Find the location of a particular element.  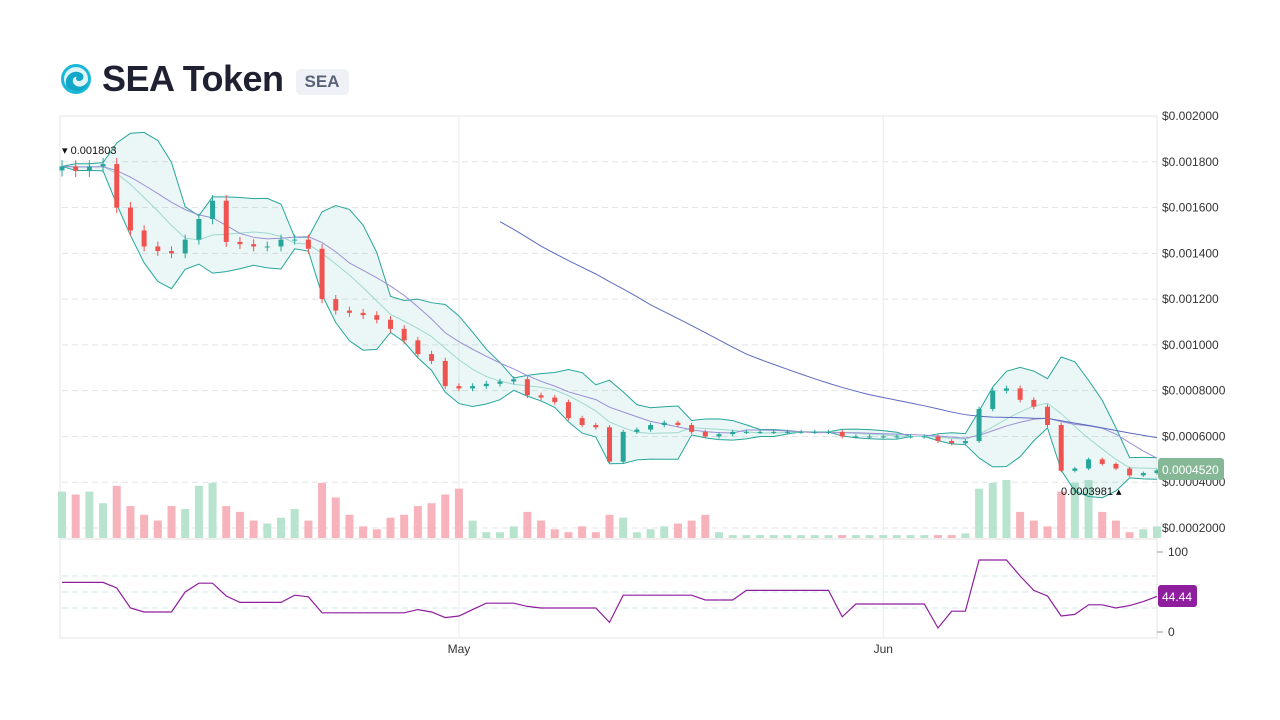

price-tick-label: $0.001000 is located at coordinates (1190, 345).